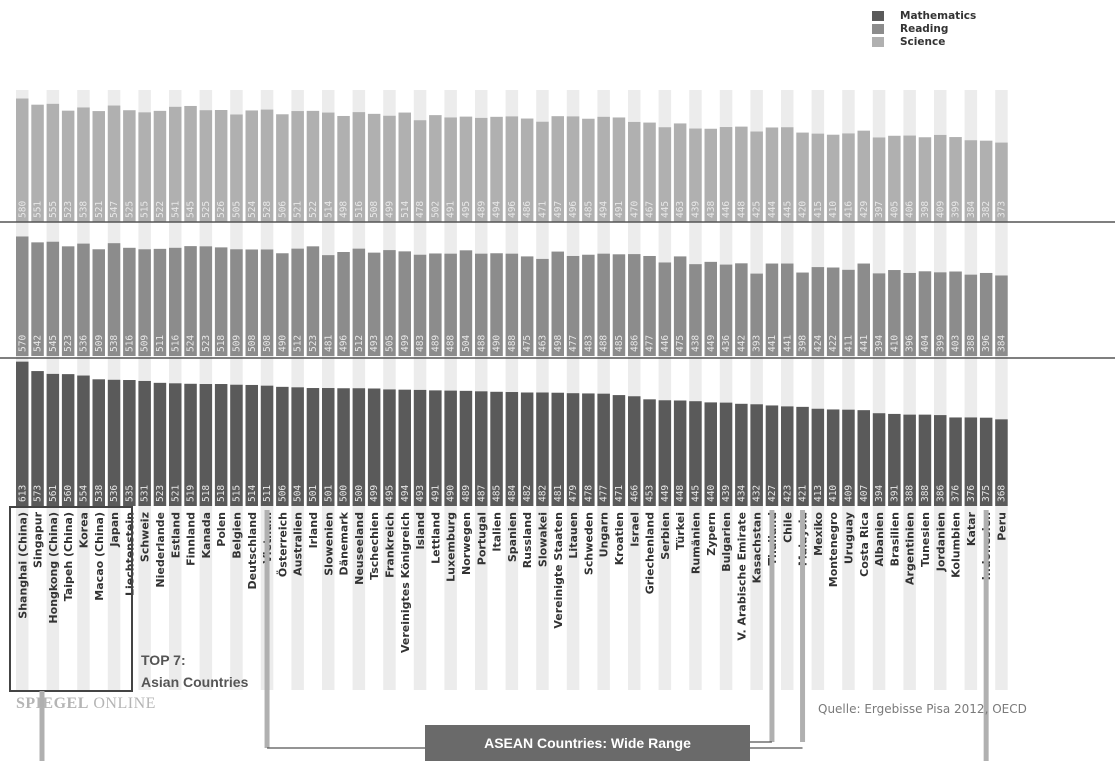 The image size is (1115, 761). Describe the element at coordinates (359, 493) in the screenshot. I see `value-label: 500` at that location.